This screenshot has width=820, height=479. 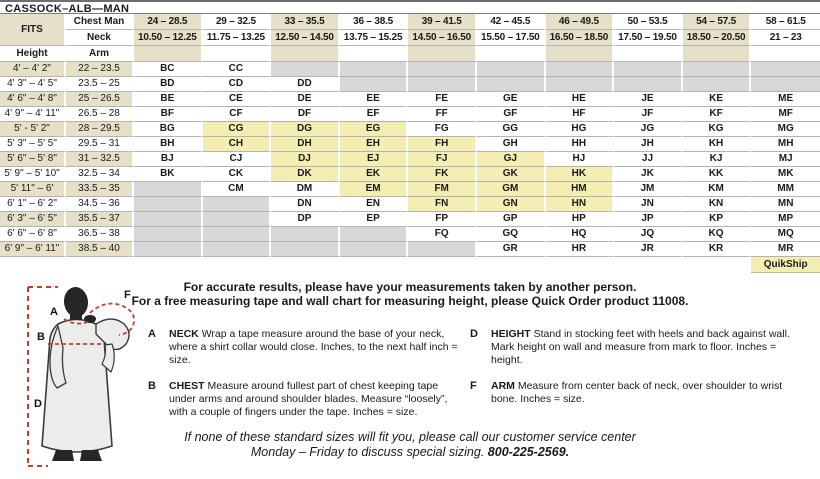 What do you see at coordinates (580, 114) in the screenshot?
I see `size-cell: HF` at bounding box center [580, 114].